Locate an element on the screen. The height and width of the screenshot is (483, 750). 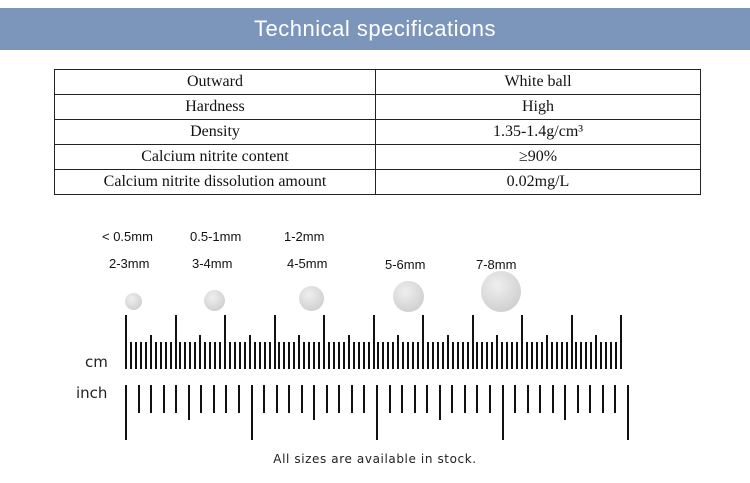
size-label: 1-2mm is located at coordinates (304, 236).